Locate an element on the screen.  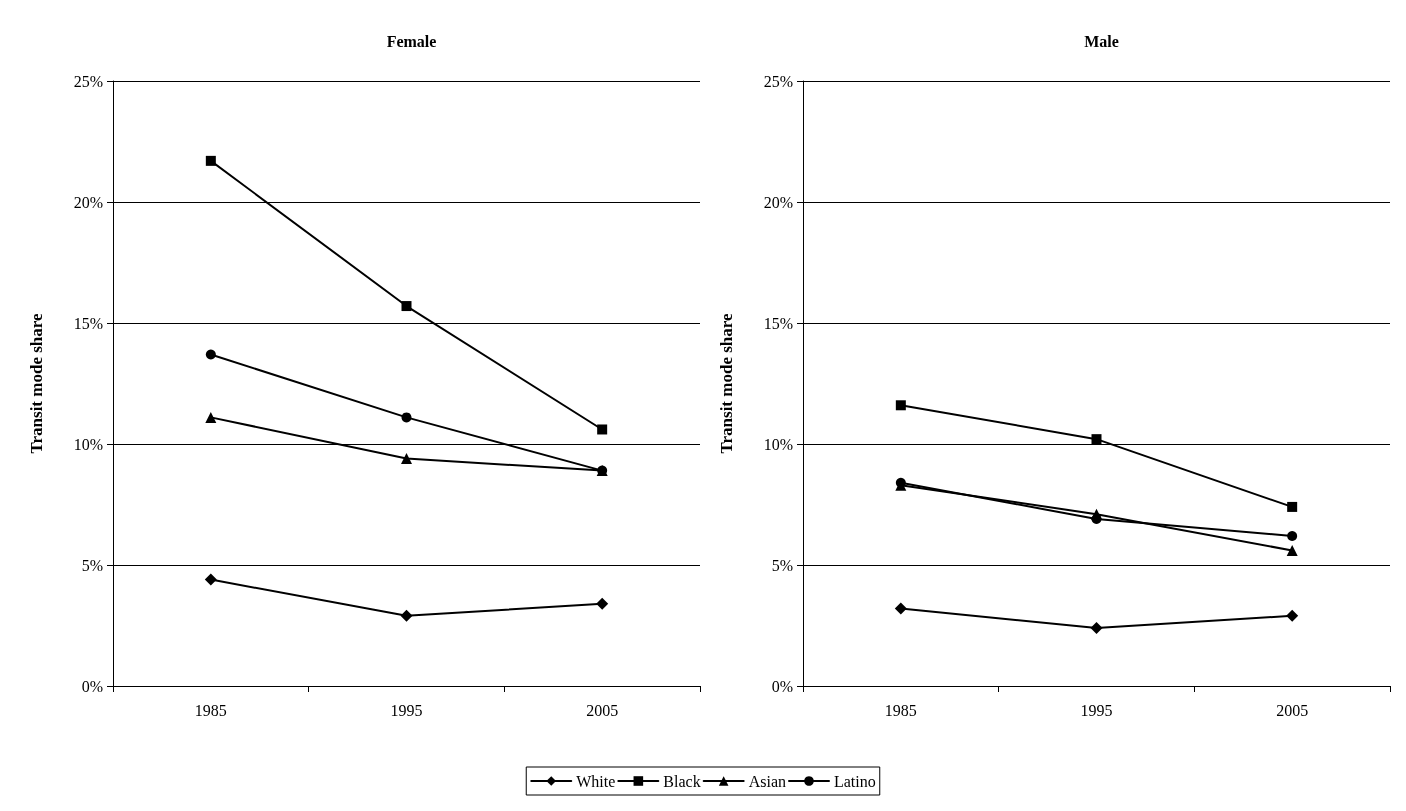
legend-label: Latino is located at coordinates (854, 781).